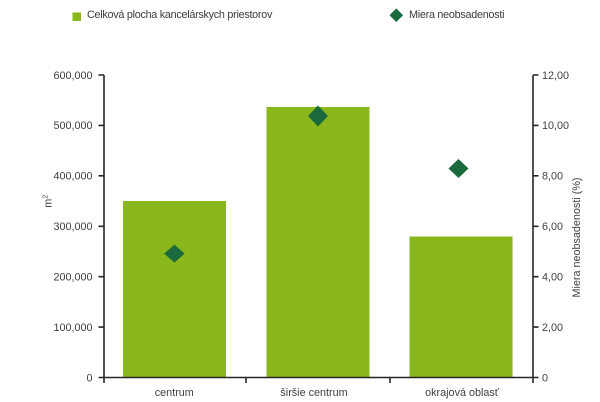 The width and height of the screenshot is (600, 402). What do you see at coordinates (72, 126) in the screenshot?
I see `svg-text: 500,000` at bounding box center [72, 126].